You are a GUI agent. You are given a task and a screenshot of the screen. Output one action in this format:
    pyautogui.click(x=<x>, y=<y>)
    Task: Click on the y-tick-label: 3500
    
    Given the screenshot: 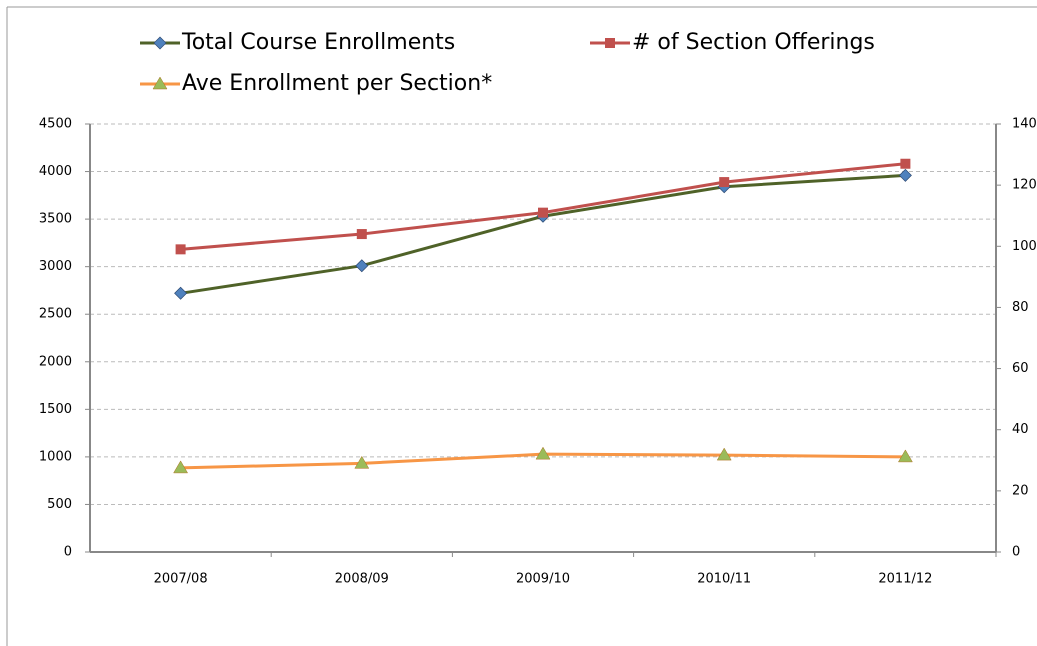 What is the action you would take?
    pyautogui.click(x=55, y=219)
    